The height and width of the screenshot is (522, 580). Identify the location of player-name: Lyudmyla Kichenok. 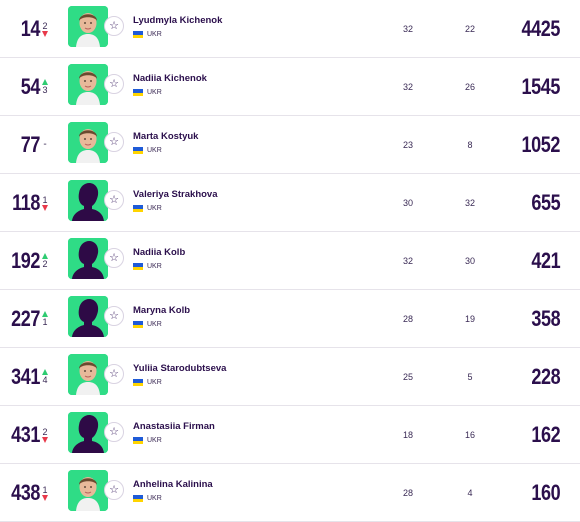
(178, 20).